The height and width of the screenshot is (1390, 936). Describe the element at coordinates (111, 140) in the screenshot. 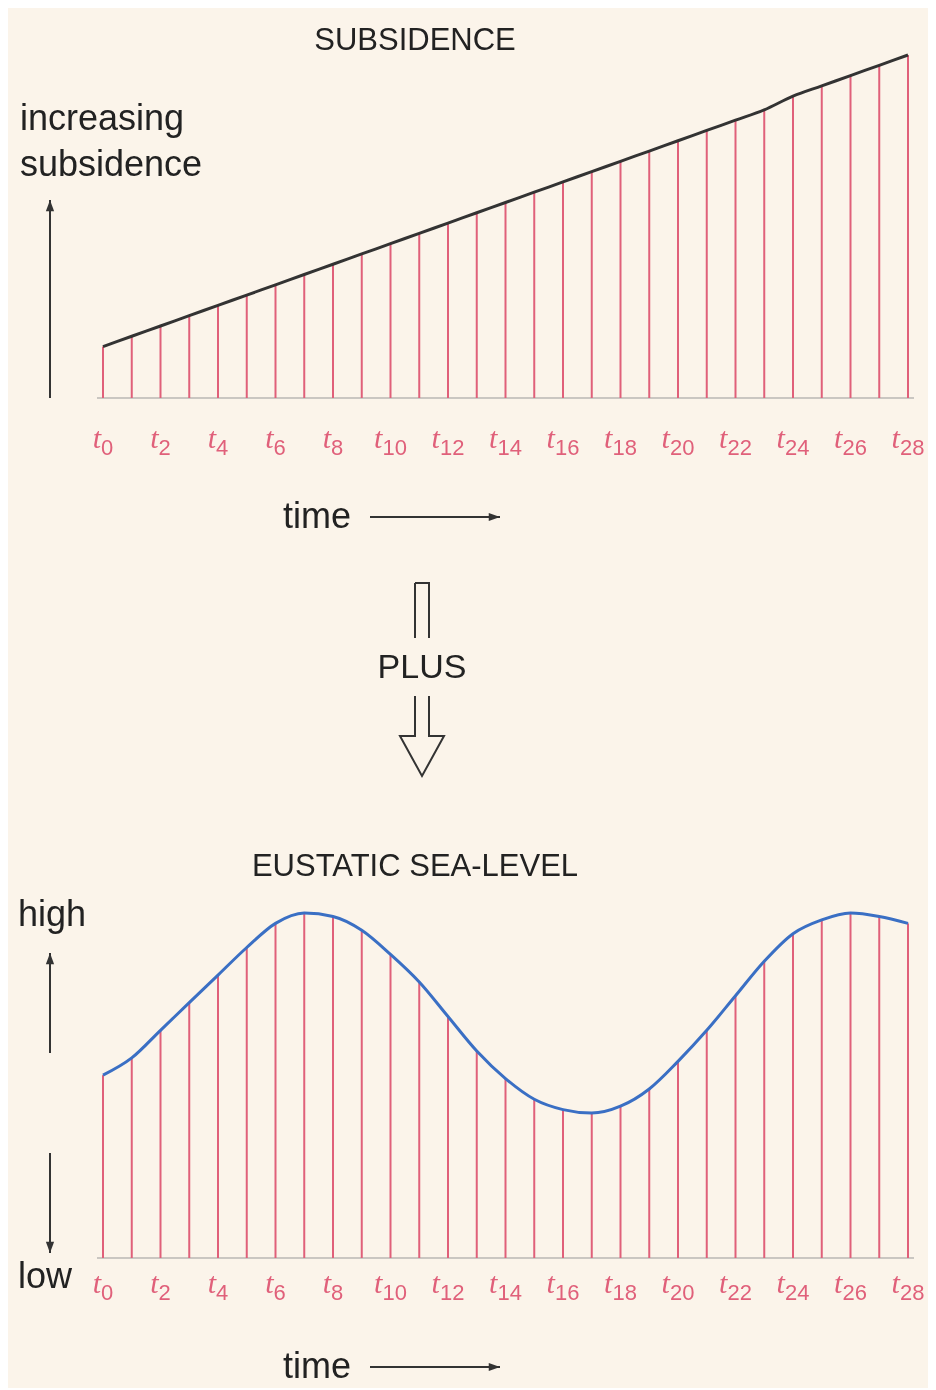

I see `y-axis-title: increasing subsidence` at that location.